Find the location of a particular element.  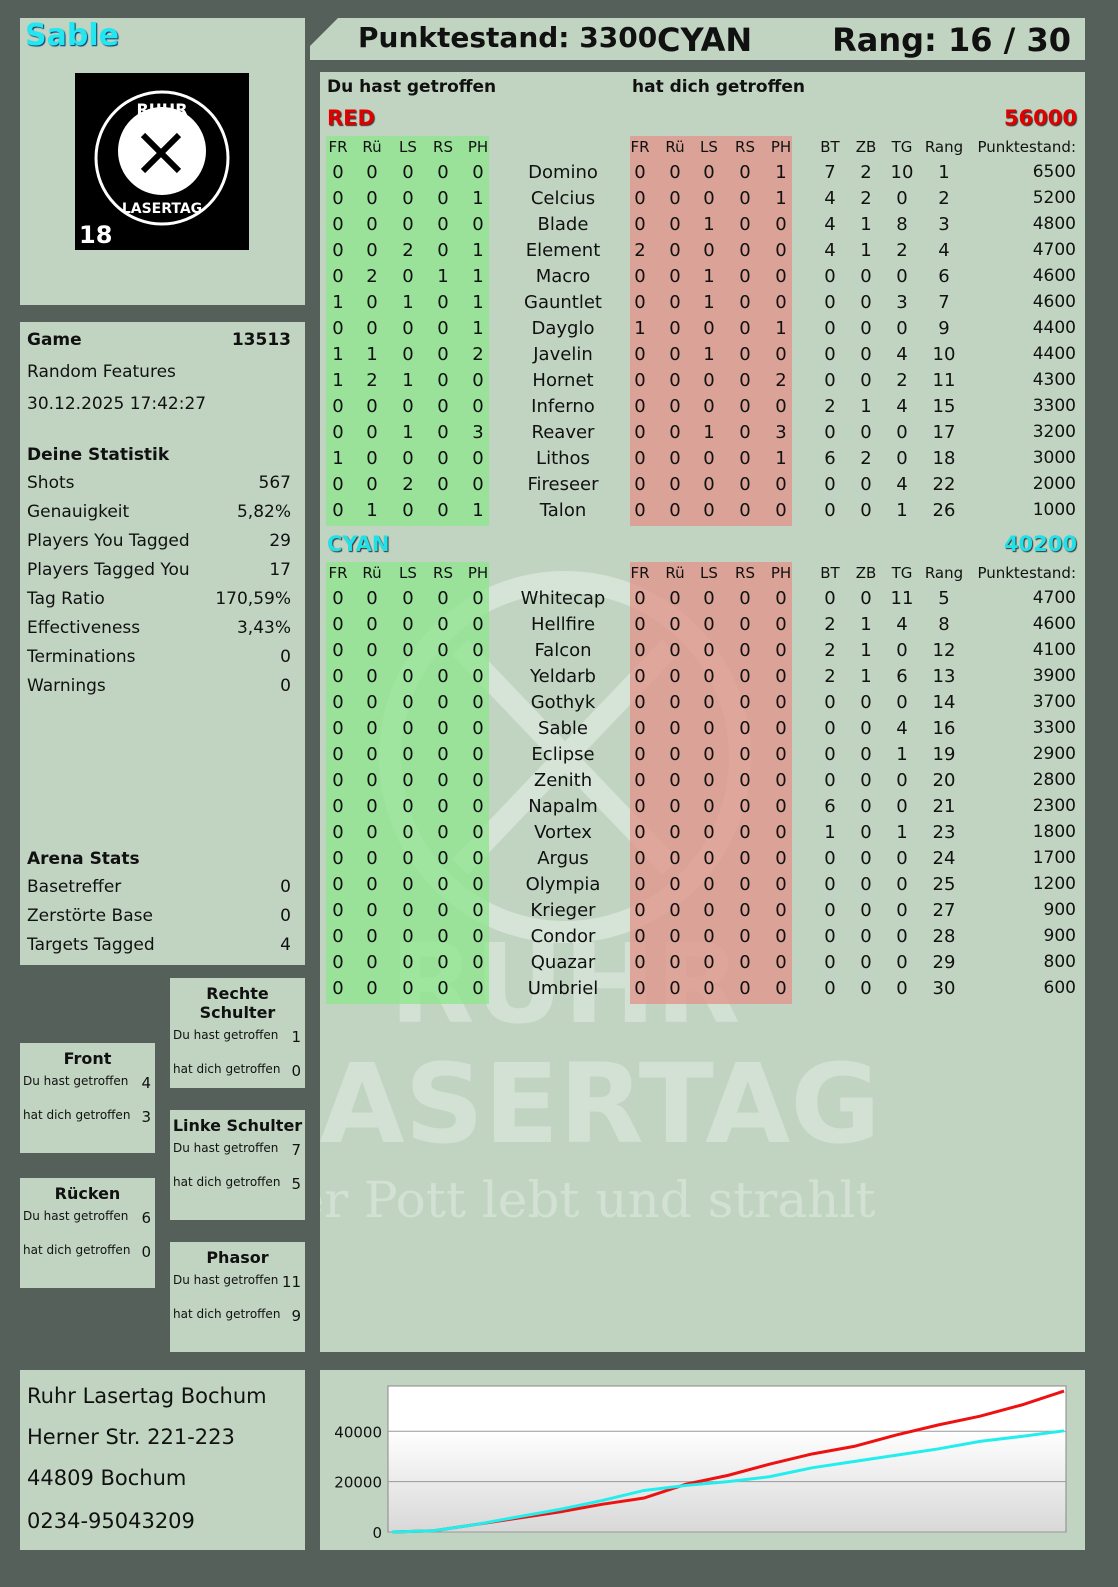

points-cell: 6500 is located at coordinates (1054, 172).